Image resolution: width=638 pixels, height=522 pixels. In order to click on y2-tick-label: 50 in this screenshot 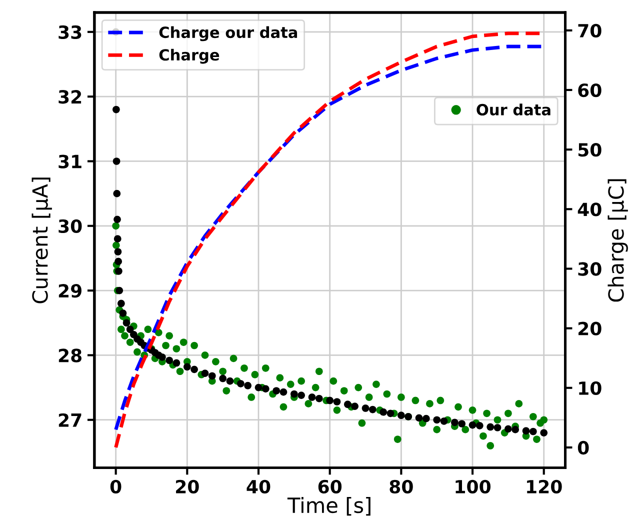, I will do `click(590, 150)`.